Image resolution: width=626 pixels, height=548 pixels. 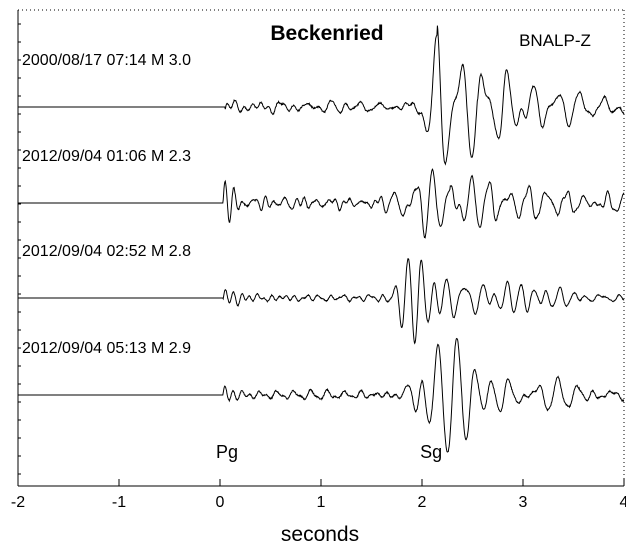 I want to click on x-tick-label: 0, so click(x=220, y=502).